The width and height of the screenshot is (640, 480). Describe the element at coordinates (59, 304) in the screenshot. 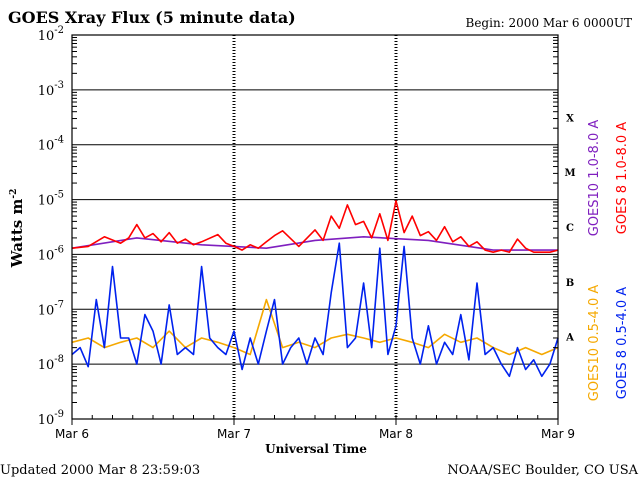

I see `y-tick-exponent: -7` at that location.